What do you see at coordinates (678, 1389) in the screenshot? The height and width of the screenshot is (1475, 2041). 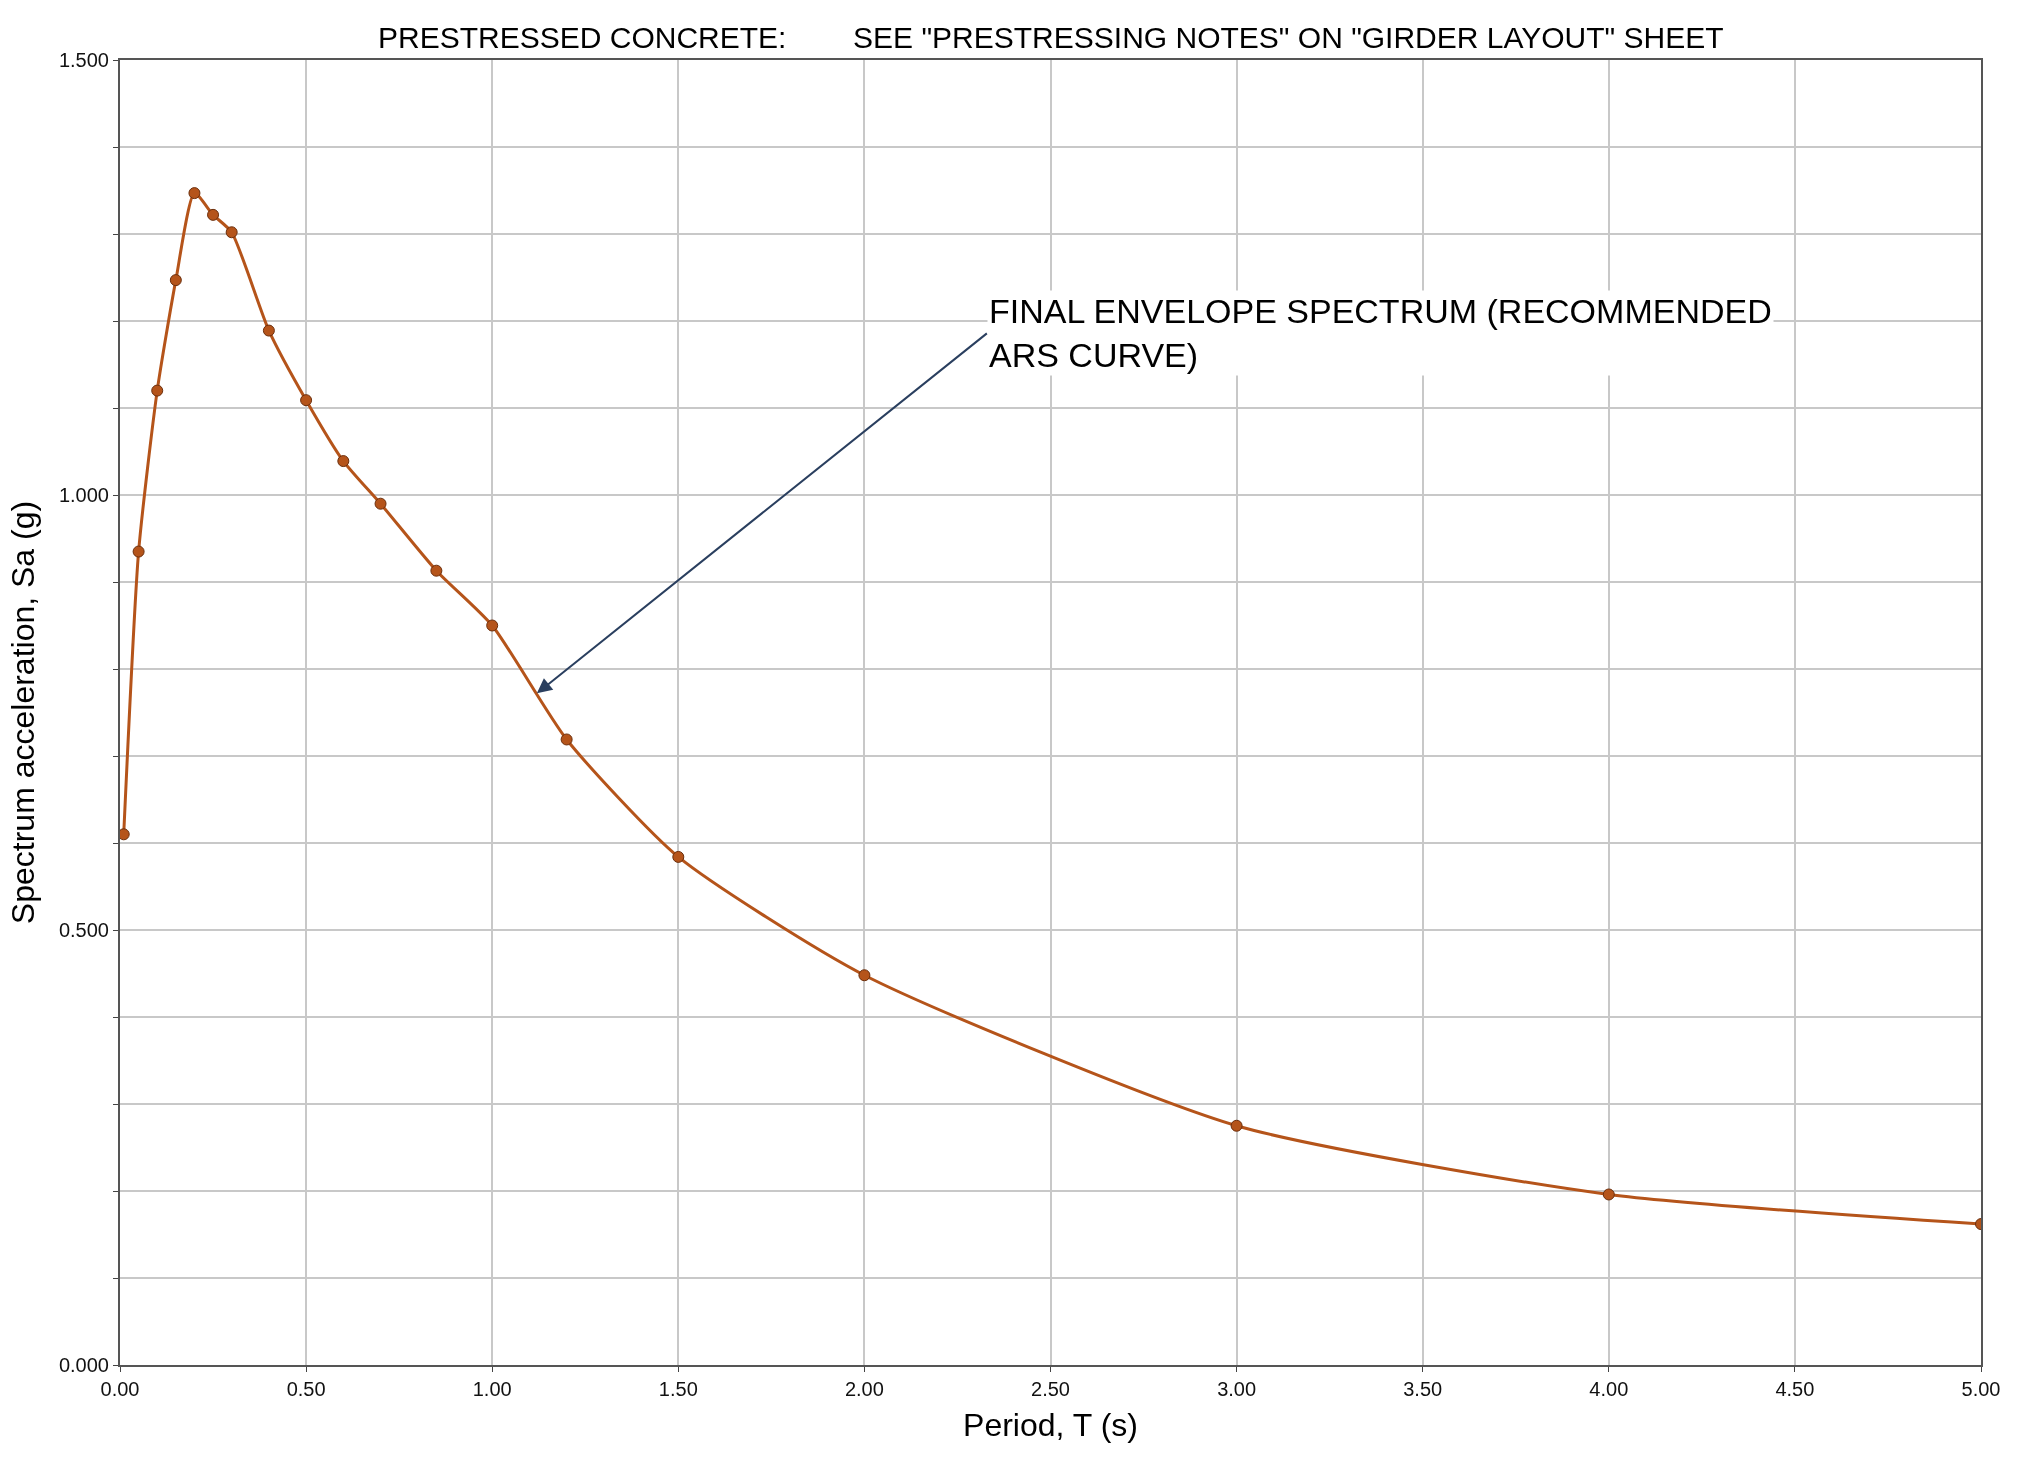 I see `x-tick-label: 1.50` at bounding box center [678, 1389].